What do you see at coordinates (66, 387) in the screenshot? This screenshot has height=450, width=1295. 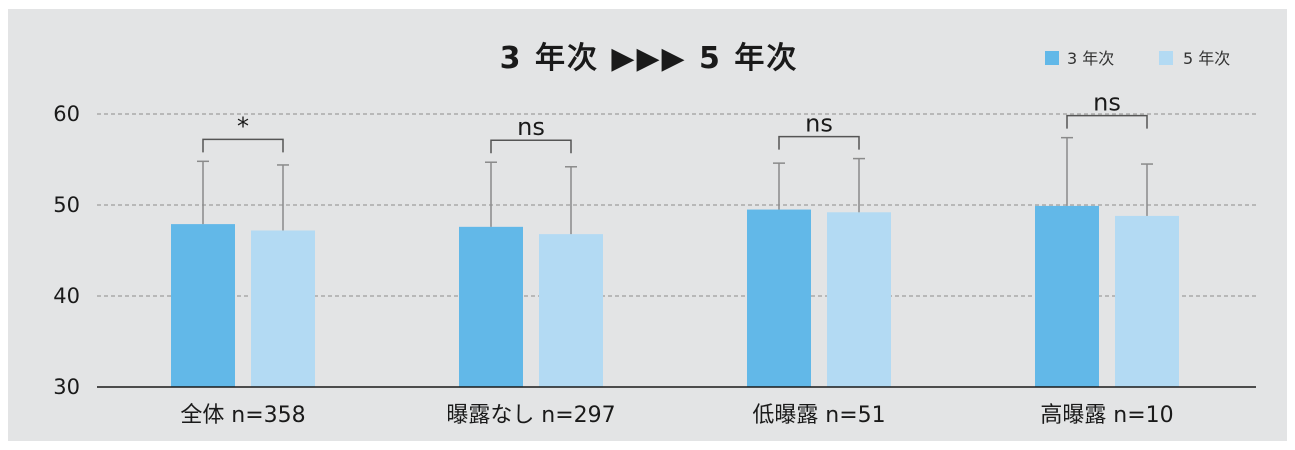 I see `y-tick-label: 30` at bounding box center [66, 387].